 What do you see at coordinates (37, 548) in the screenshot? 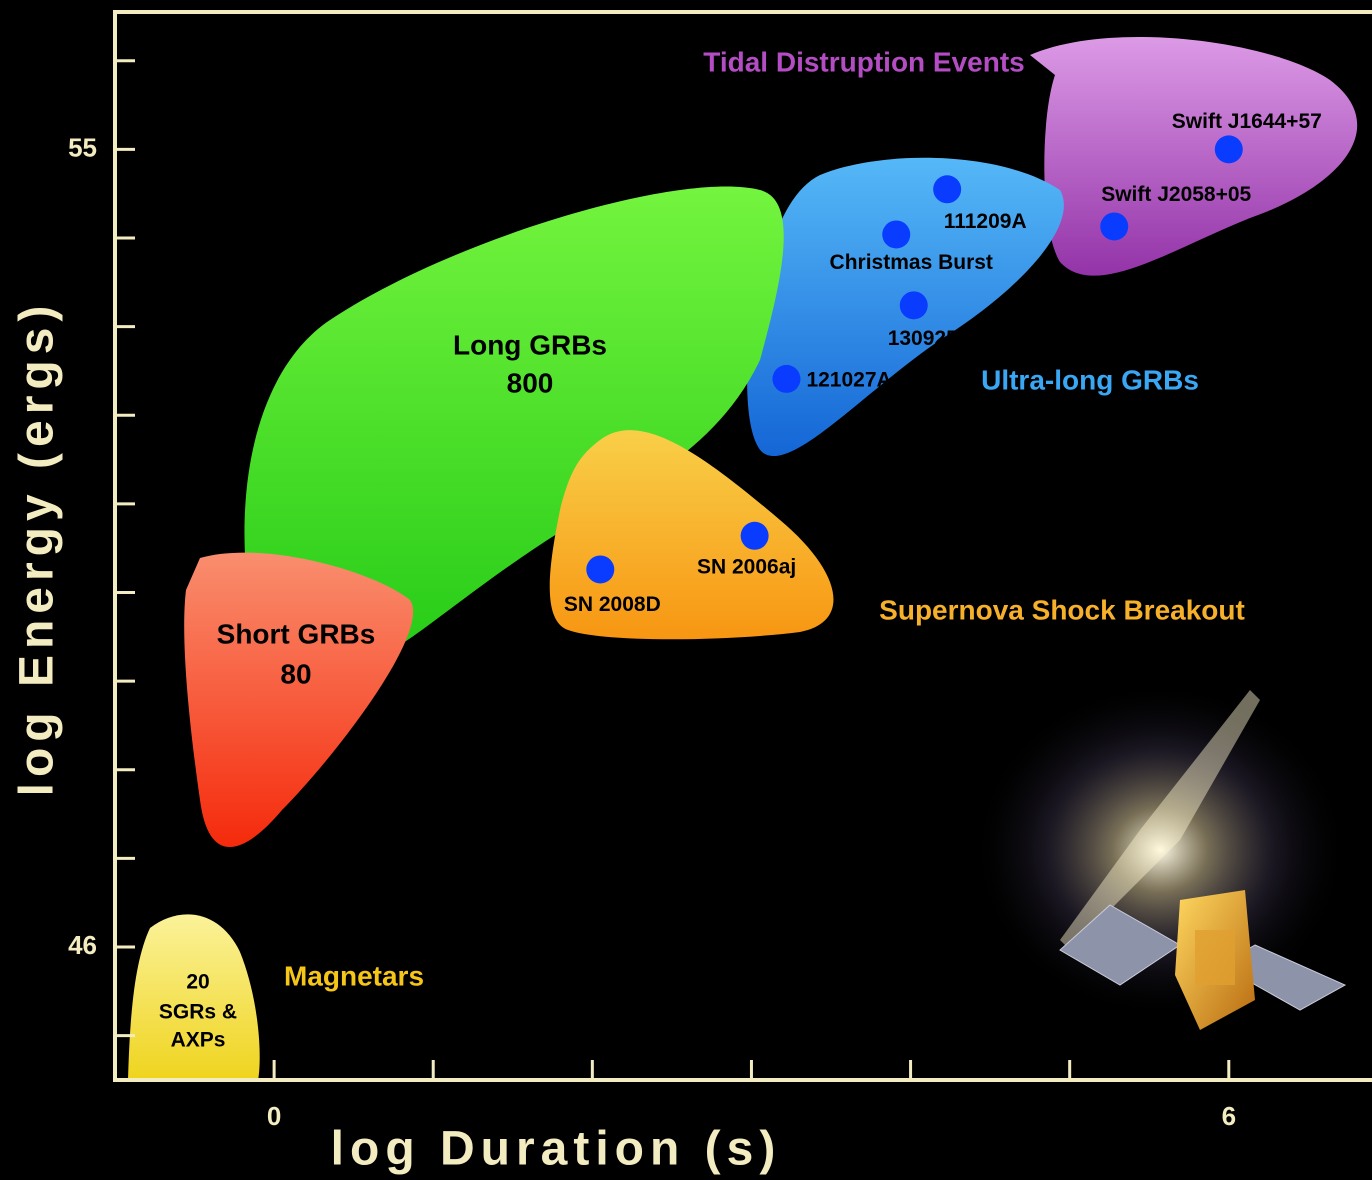
I see `y-axis-label: log Energy (ergs)` at bounding box center [37, 548].